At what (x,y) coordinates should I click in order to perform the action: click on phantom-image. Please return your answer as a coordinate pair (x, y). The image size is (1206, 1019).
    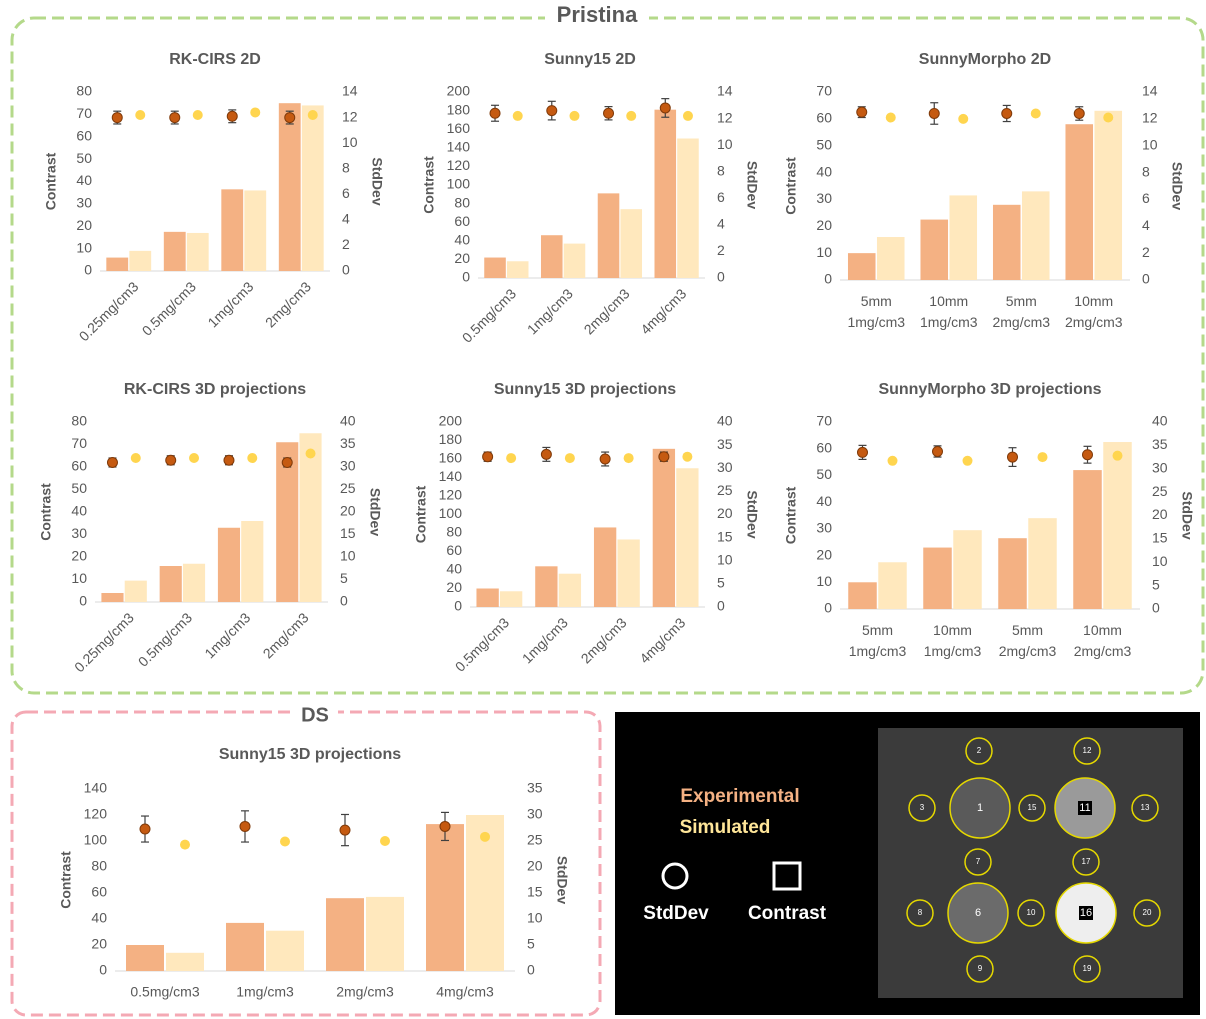
    Looking at the image, I should click on (1030, 863).